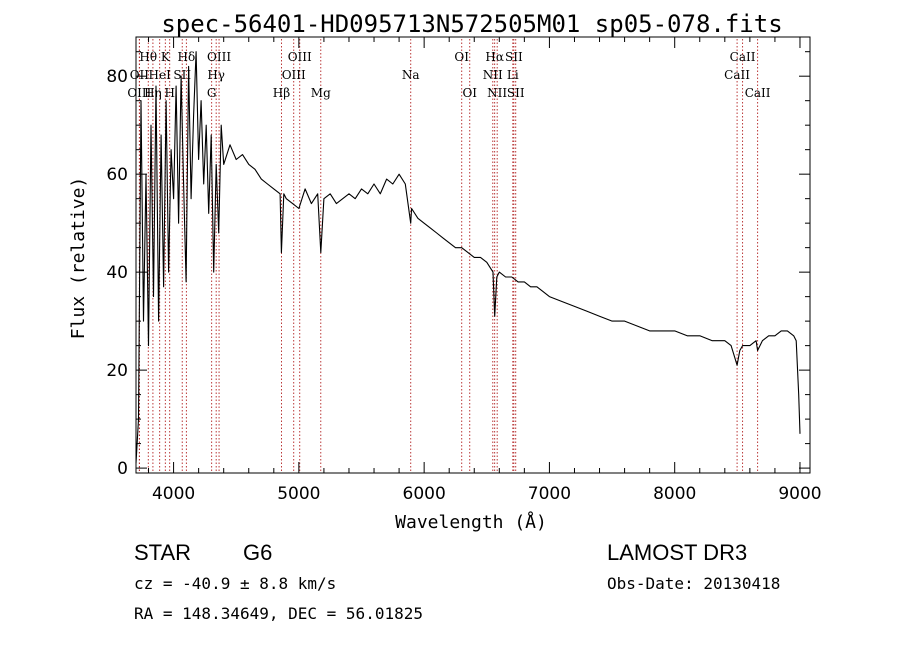  Describe the element at coordinates (148, 57) in the screenshot. I see `line-label-hθ: Hθ` at that location.